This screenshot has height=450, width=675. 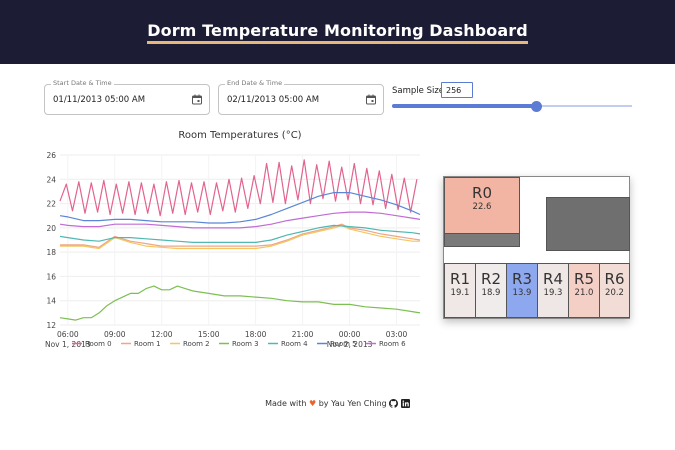 I want to click on room-r0-value: 22.6, so click(x=482, y=207).